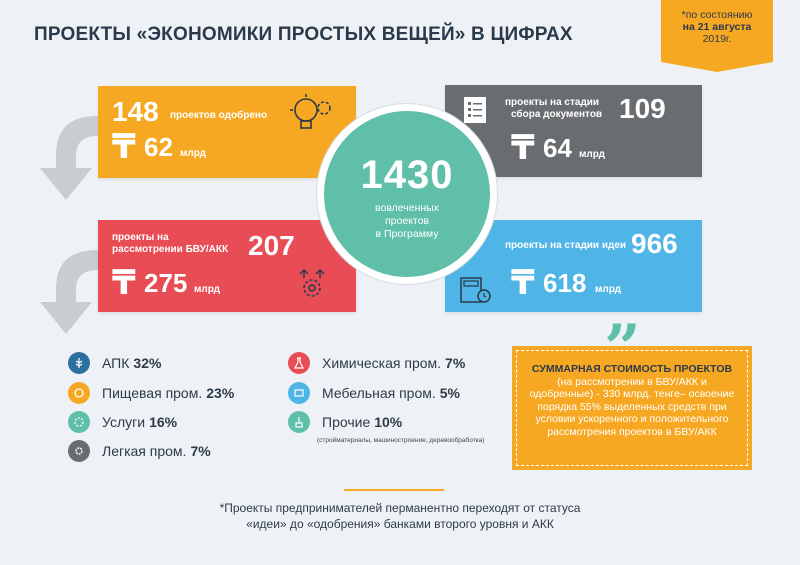 This screenshot has height=565, width=800. What do you see at coordinates (345, 422) in the screenshot?
I see `legend-item-other: Прочие 10%` at bounding box center [345, 422].